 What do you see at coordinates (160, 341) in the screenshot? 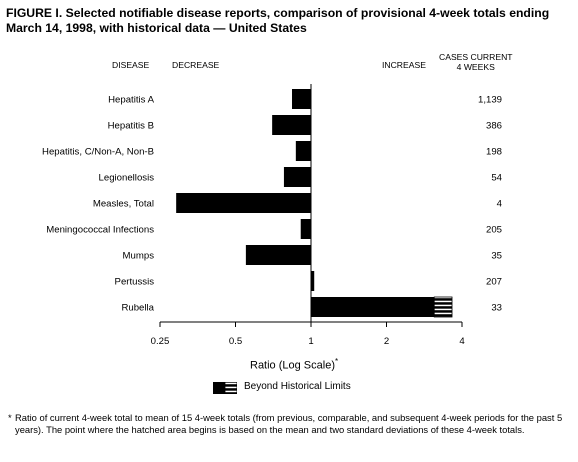
I see `x-tick-label: 0.25` at bounding box center [160, 341].